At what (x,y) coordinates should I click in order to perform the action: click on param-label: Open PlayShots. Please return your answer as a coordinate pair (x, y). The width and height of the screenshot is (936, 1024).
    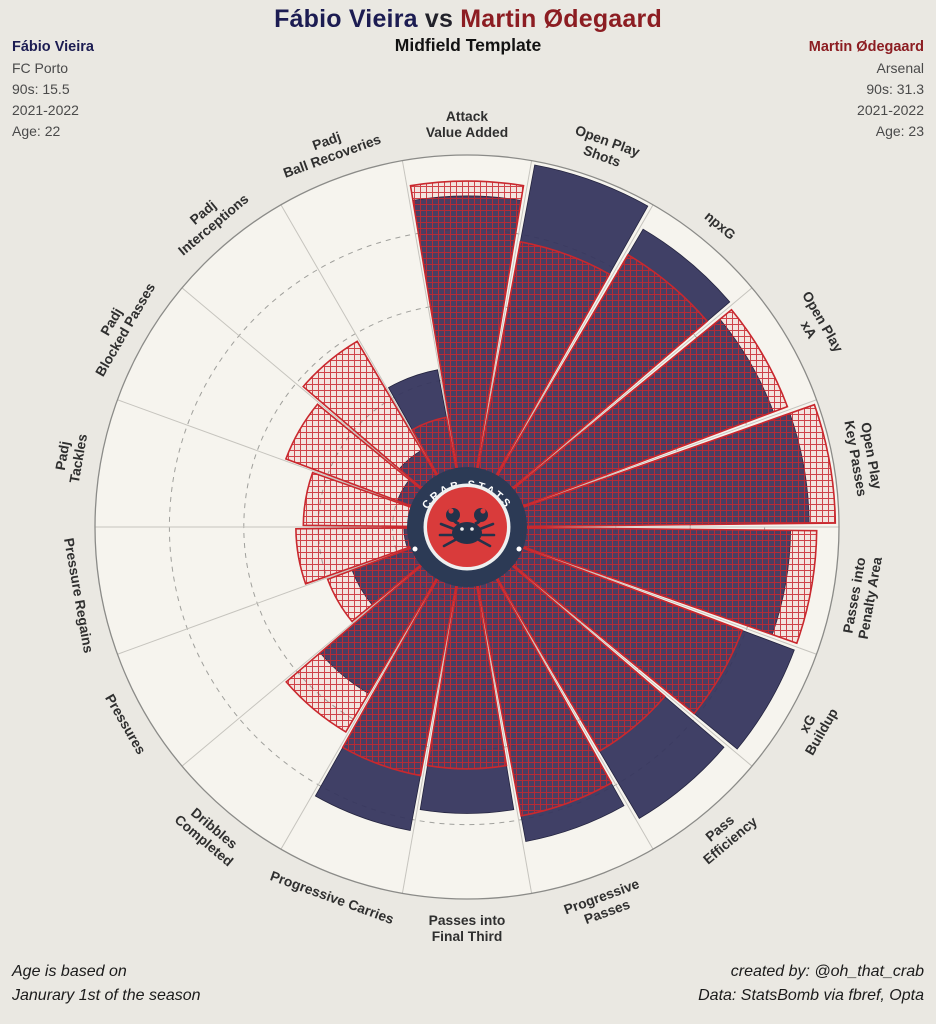
    Looking at the image, I should click on (605, 149).